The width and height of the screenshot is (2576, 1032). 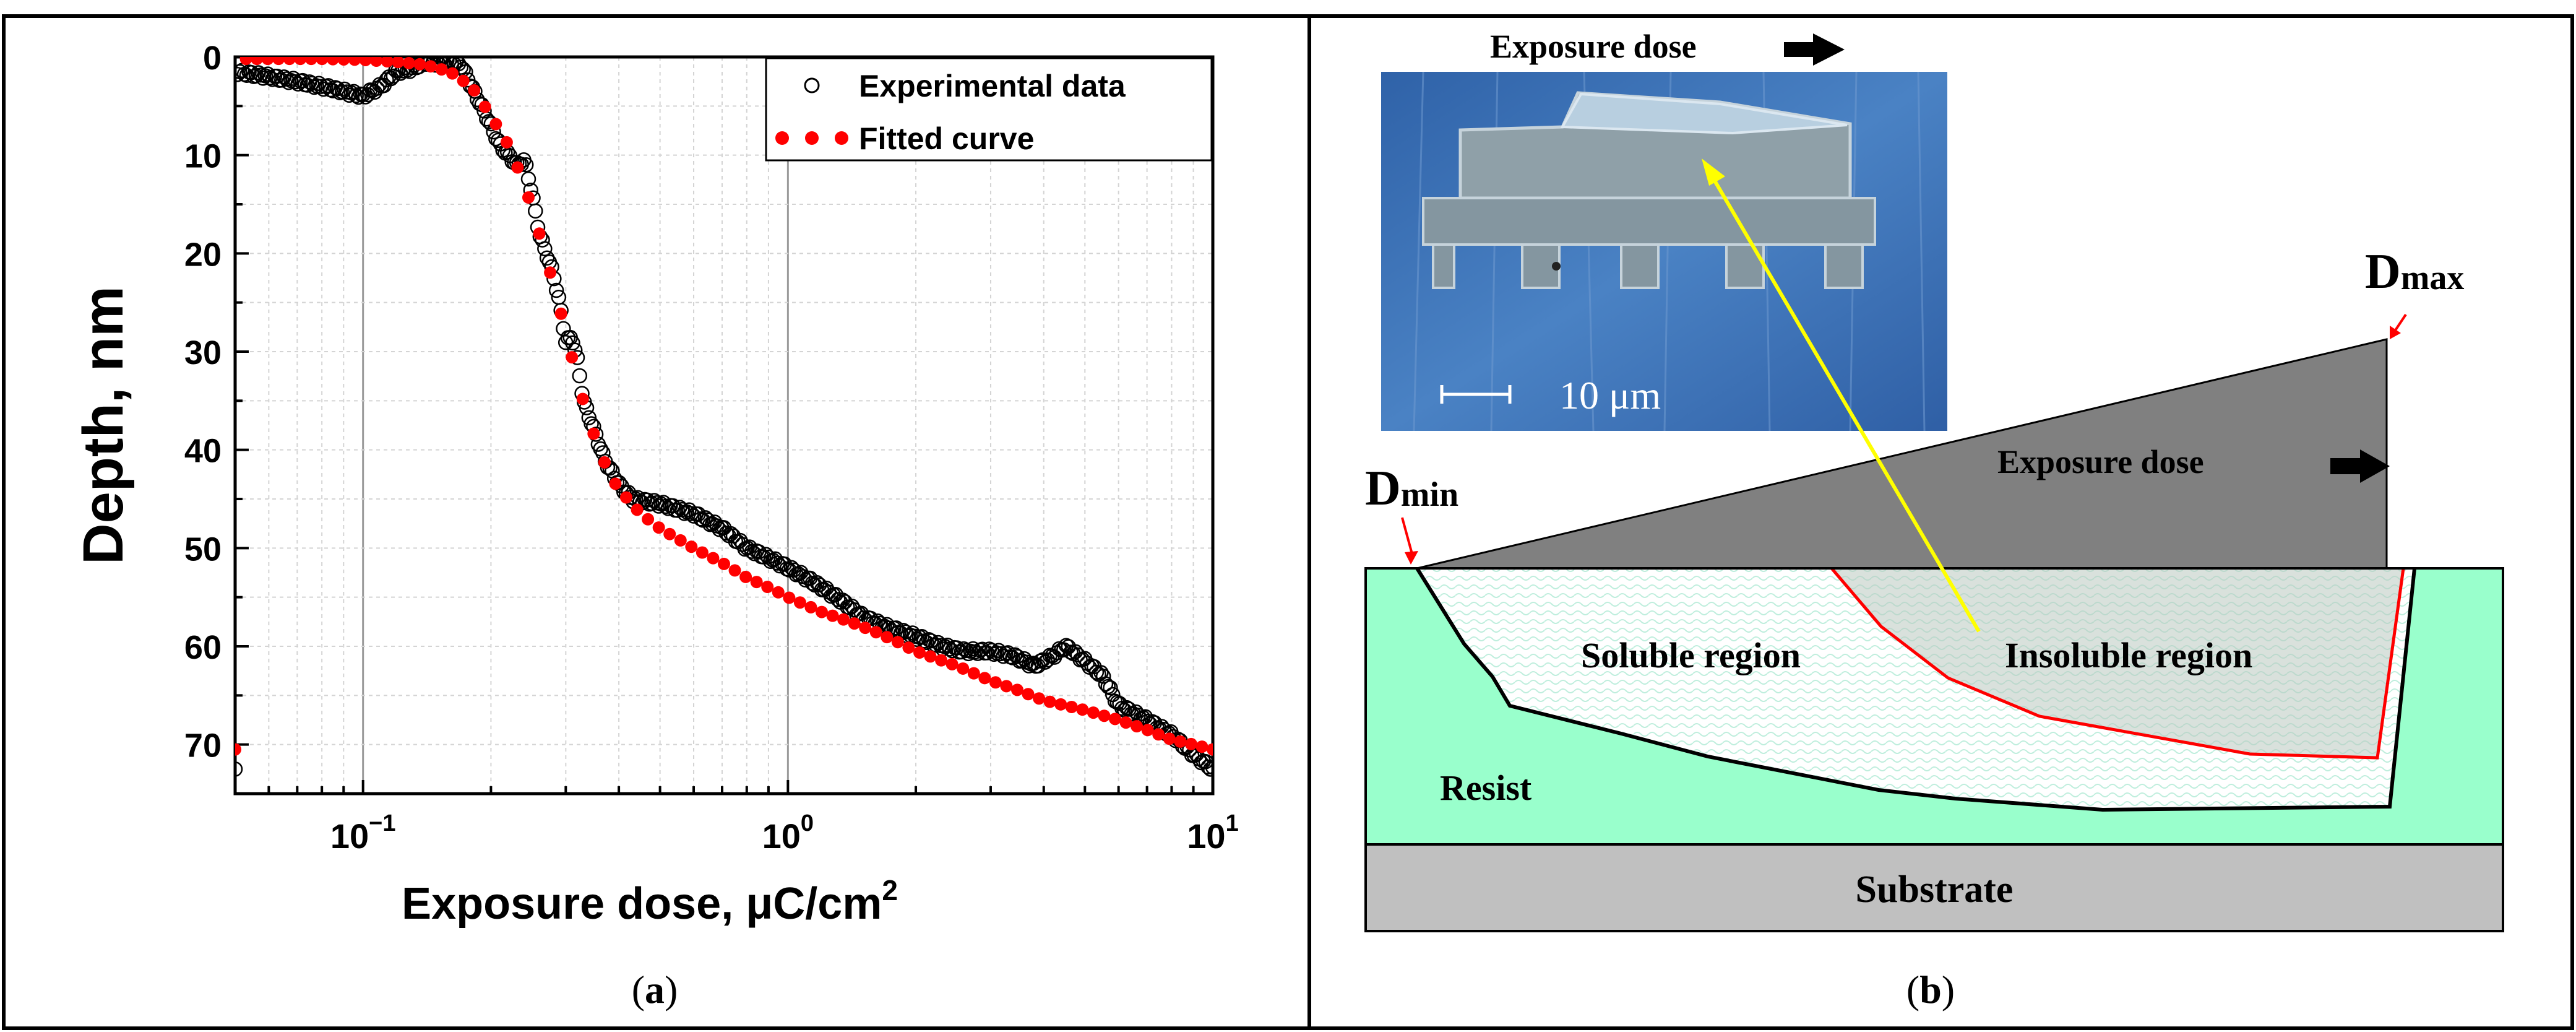 What do you see at coordinates (1610, 395) in the screenshot?
I see `scale-bar-label: 10 μm` at bounding box center [1610, 395].